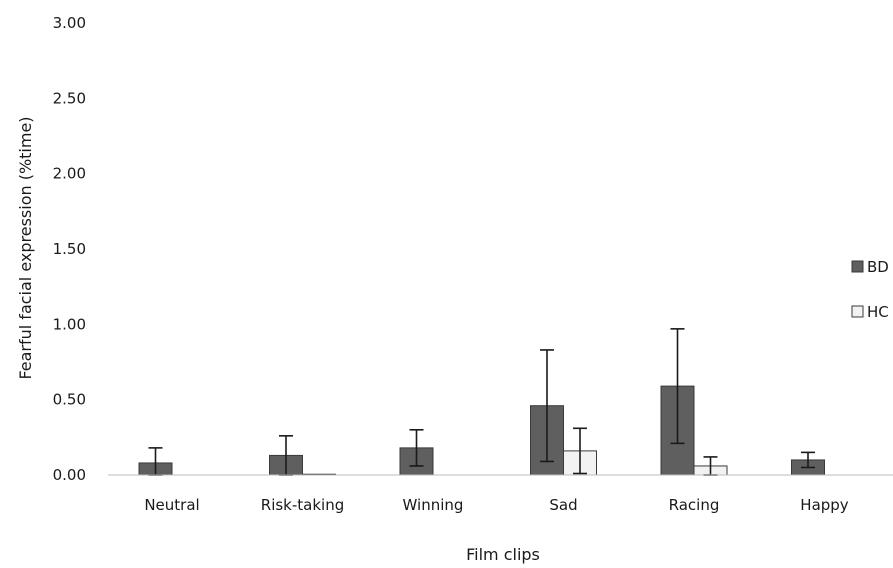  Describe the element at coordinates (69, 23) in the screenshot. I see `y-tick-label: 3.00` at that location.